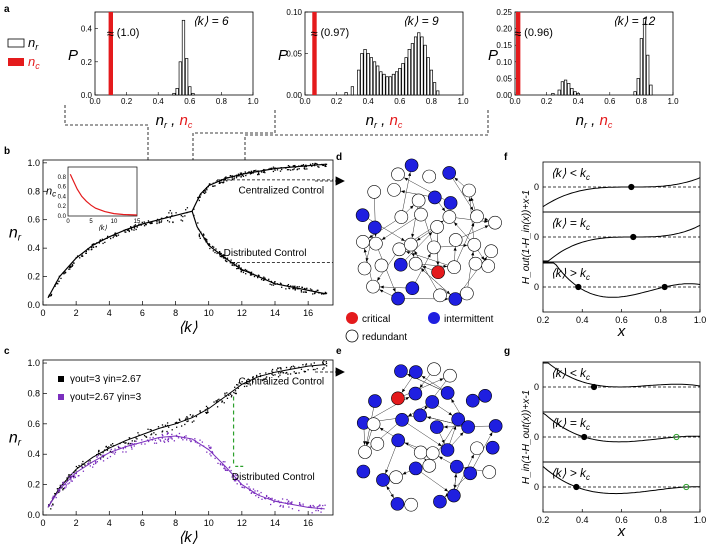  What do you see at coordinates (16, 62) in the screenshot?
I see `legend-nc-swatch` at bounding box center [16, 62].